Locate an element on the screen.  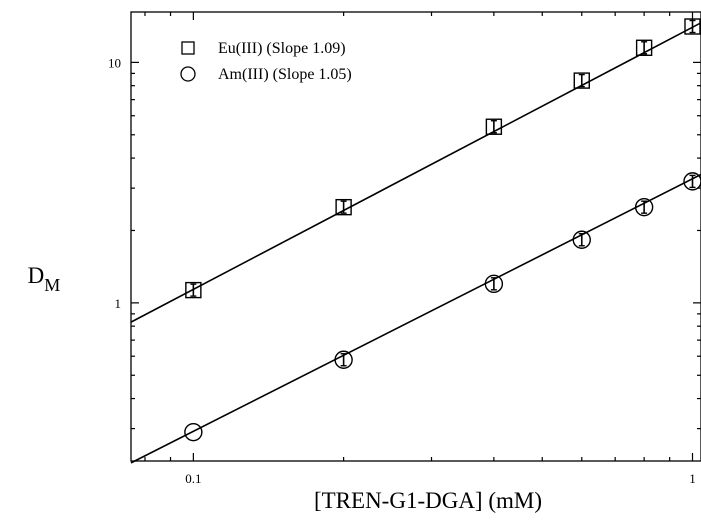
x-axis-title: [TREN-G1-DGA] (mM) is located at coordinates (428, 500).